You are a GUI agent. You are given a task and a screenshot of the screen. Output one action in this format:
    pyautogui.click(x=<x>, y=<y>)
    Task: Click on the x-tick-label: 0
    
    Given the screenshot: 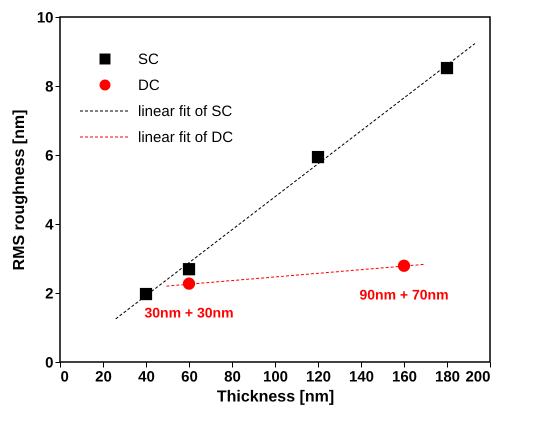 What is the action you would take?
    pyautogui.click(x=64, y=377)
    